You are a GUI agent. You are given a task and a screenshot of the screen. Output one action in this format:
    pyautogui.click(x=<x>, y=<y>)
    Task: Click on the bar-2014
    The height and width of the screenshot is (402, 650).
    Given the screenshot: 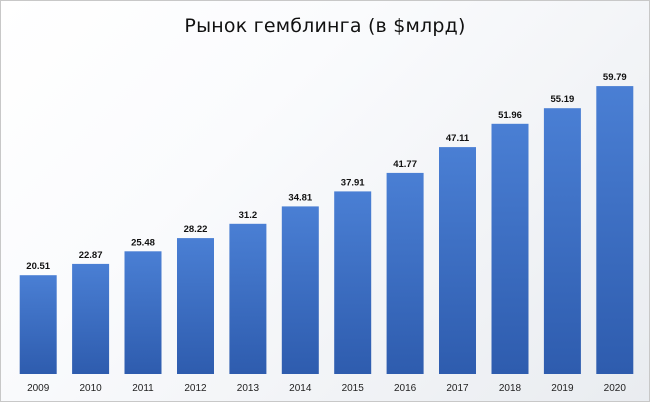 What is the action you would take?
    pyautogui.click(x=300, y=290)
    